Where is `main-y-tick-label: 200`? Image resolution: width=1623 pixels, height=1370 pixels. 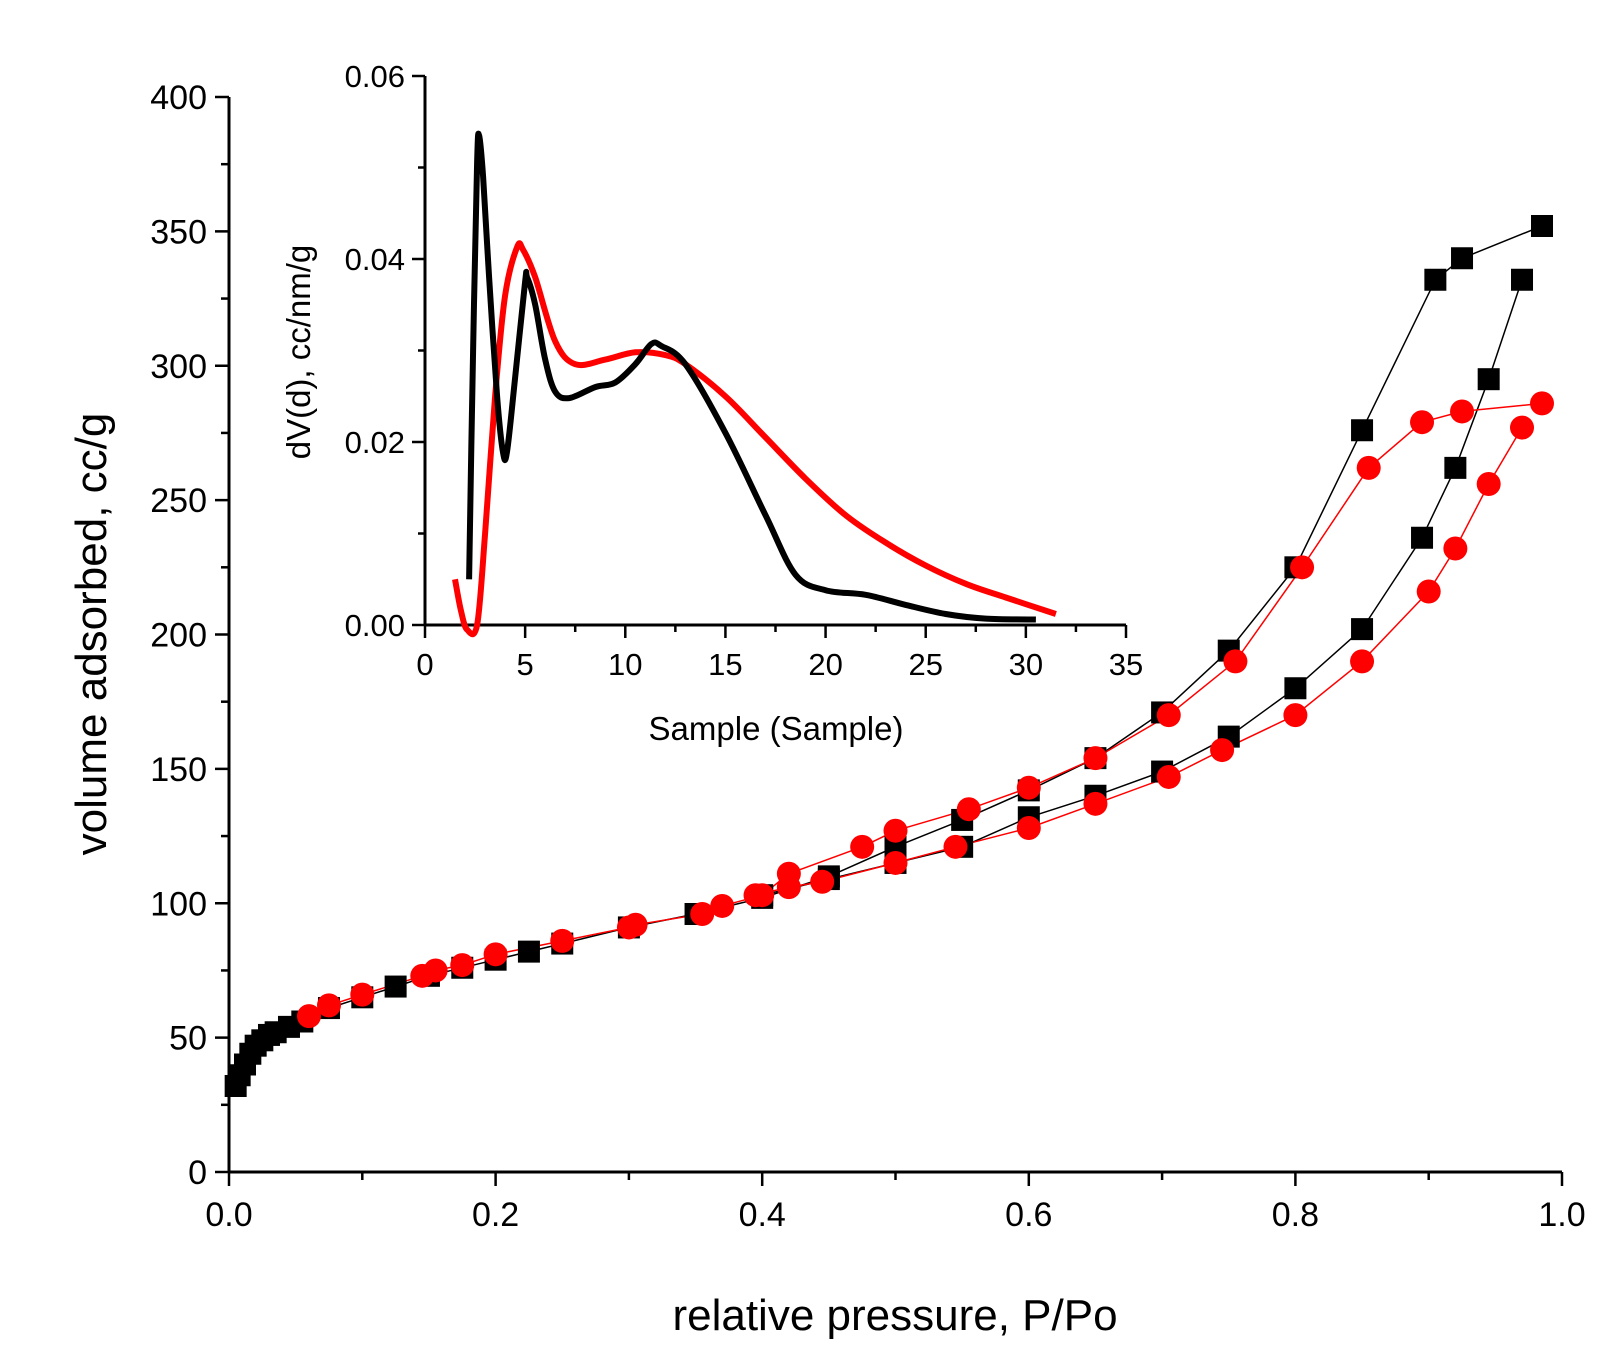
main-y-tick-label: 200 is located at coordinates (178, 636).